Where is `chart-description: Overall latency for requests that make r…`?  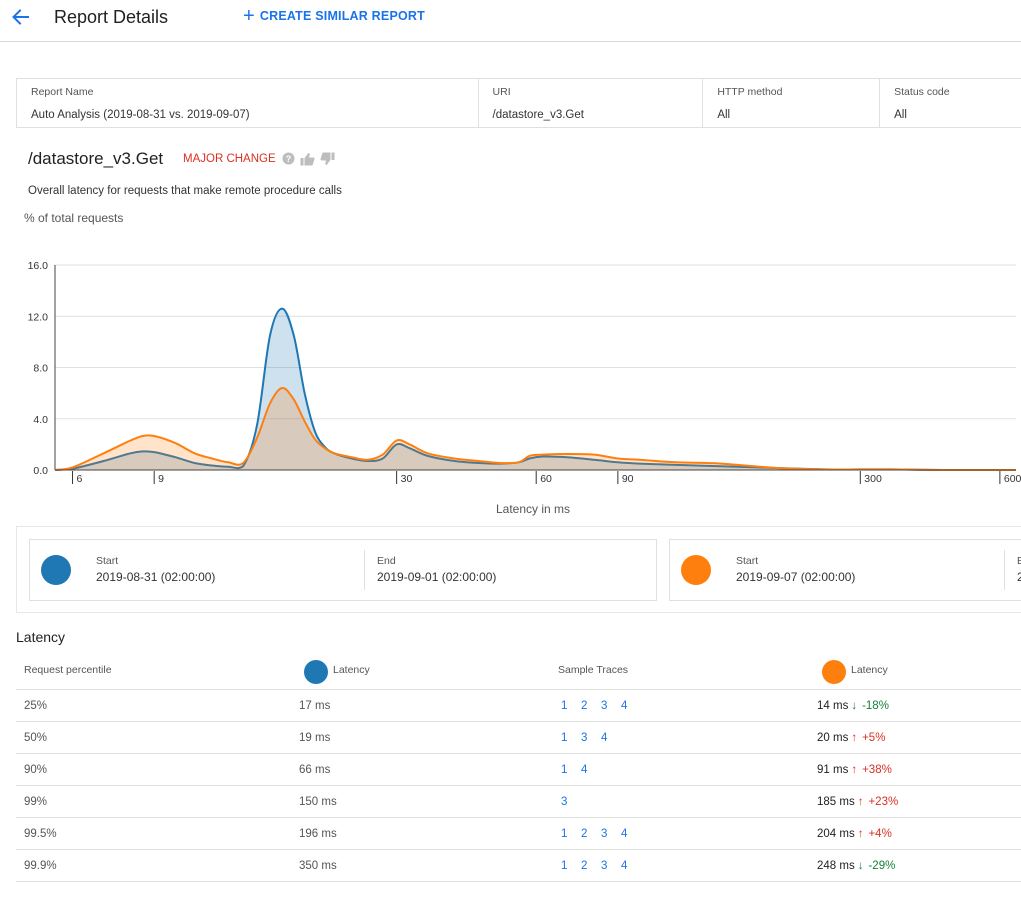
chart-description: Overall latency for requests that make r… is located at coordinates (185, 191).